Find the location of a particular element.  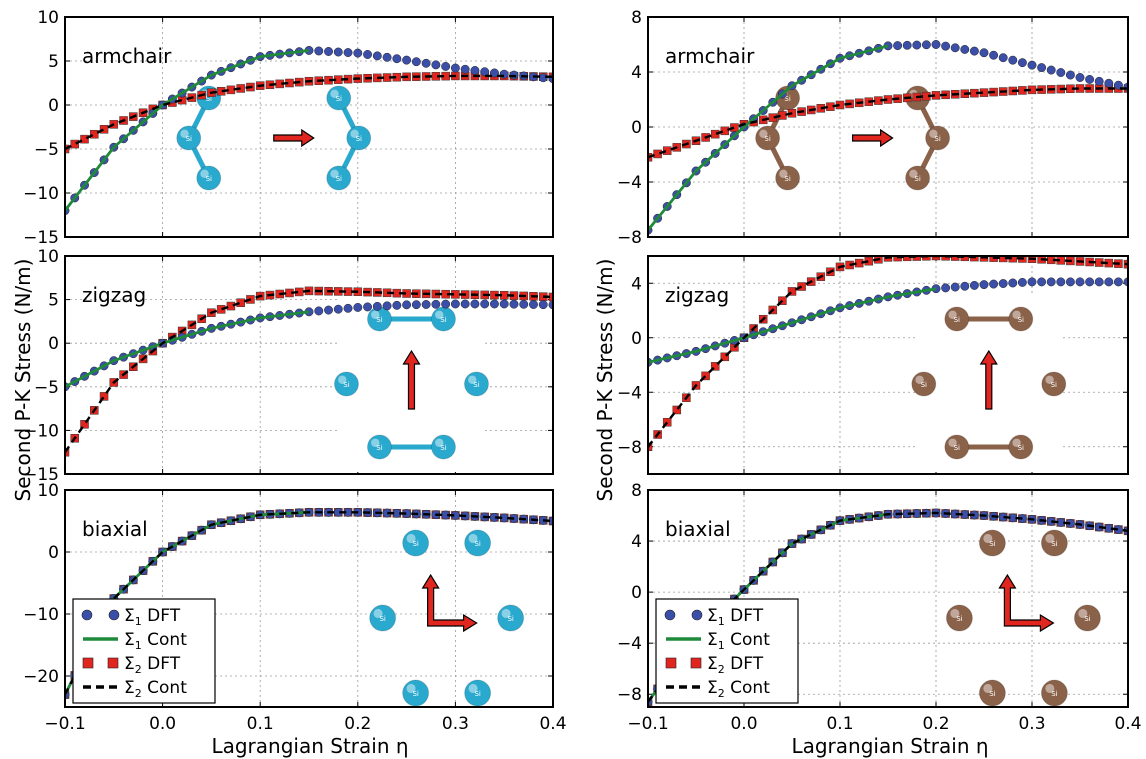

ytick-label: 0 is located at coordinates (636, 339).